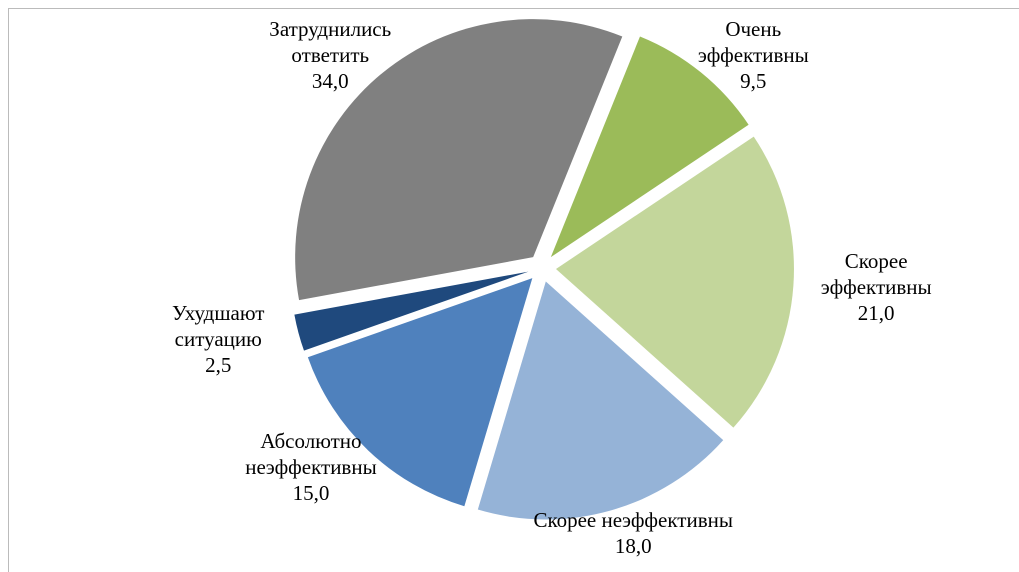 Image resolution: width=1019 pixels, height=572 pixels. Describe the element at coordinates (311, 493) in the screenshot. I see `value-label: 15,0` at that location.